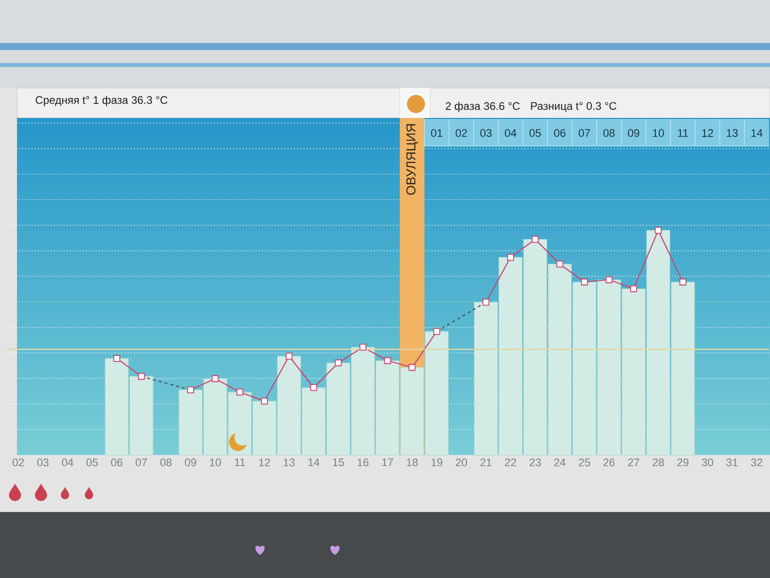 This screenshot has width=770, height=578. Describe the element at coordinates (166, 462) in the screenshot. I see `x-tick-label: 08` at that location.